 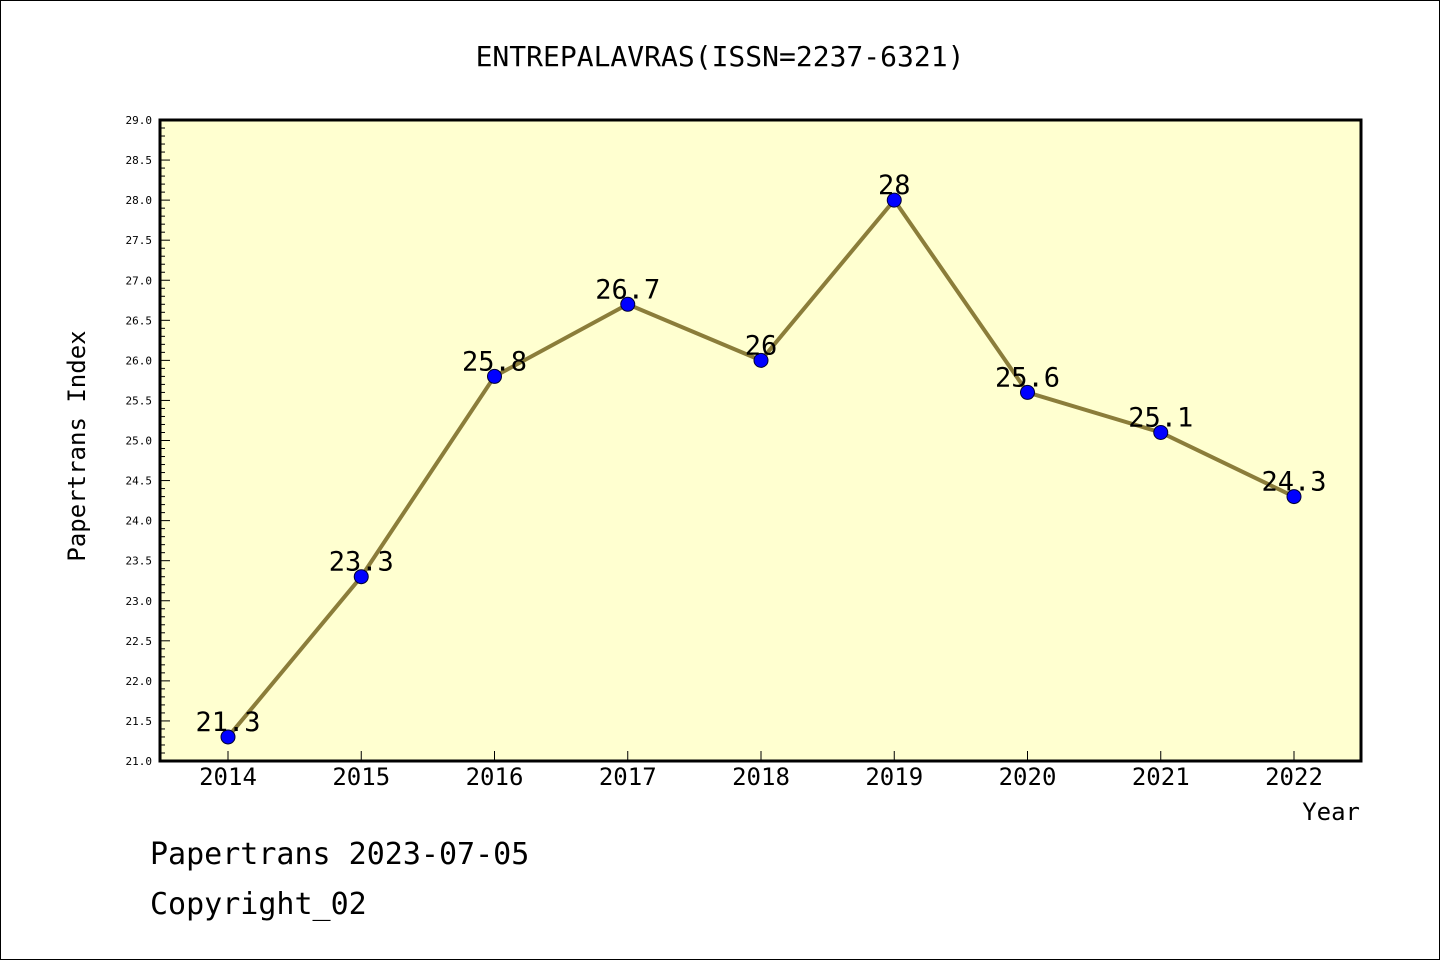 I want to click on data-label: 21.3, so click(x=227, y=722).